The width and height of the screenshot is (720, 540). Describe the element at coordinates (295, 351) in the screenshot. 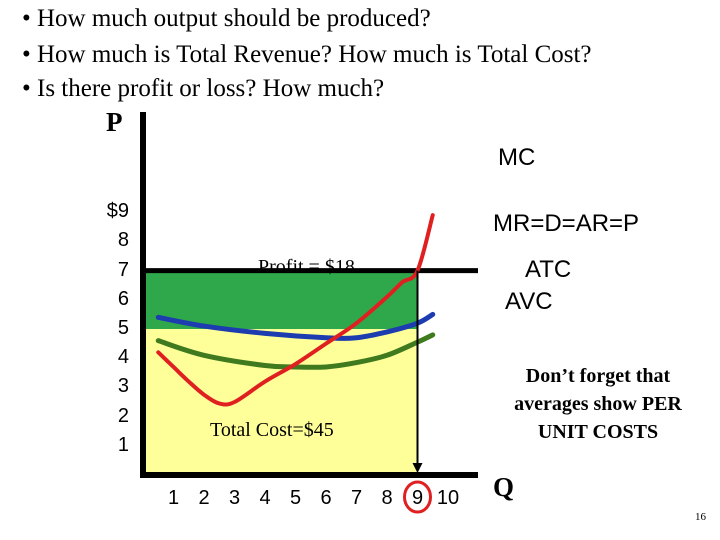

I see `avc-curve` at that location.